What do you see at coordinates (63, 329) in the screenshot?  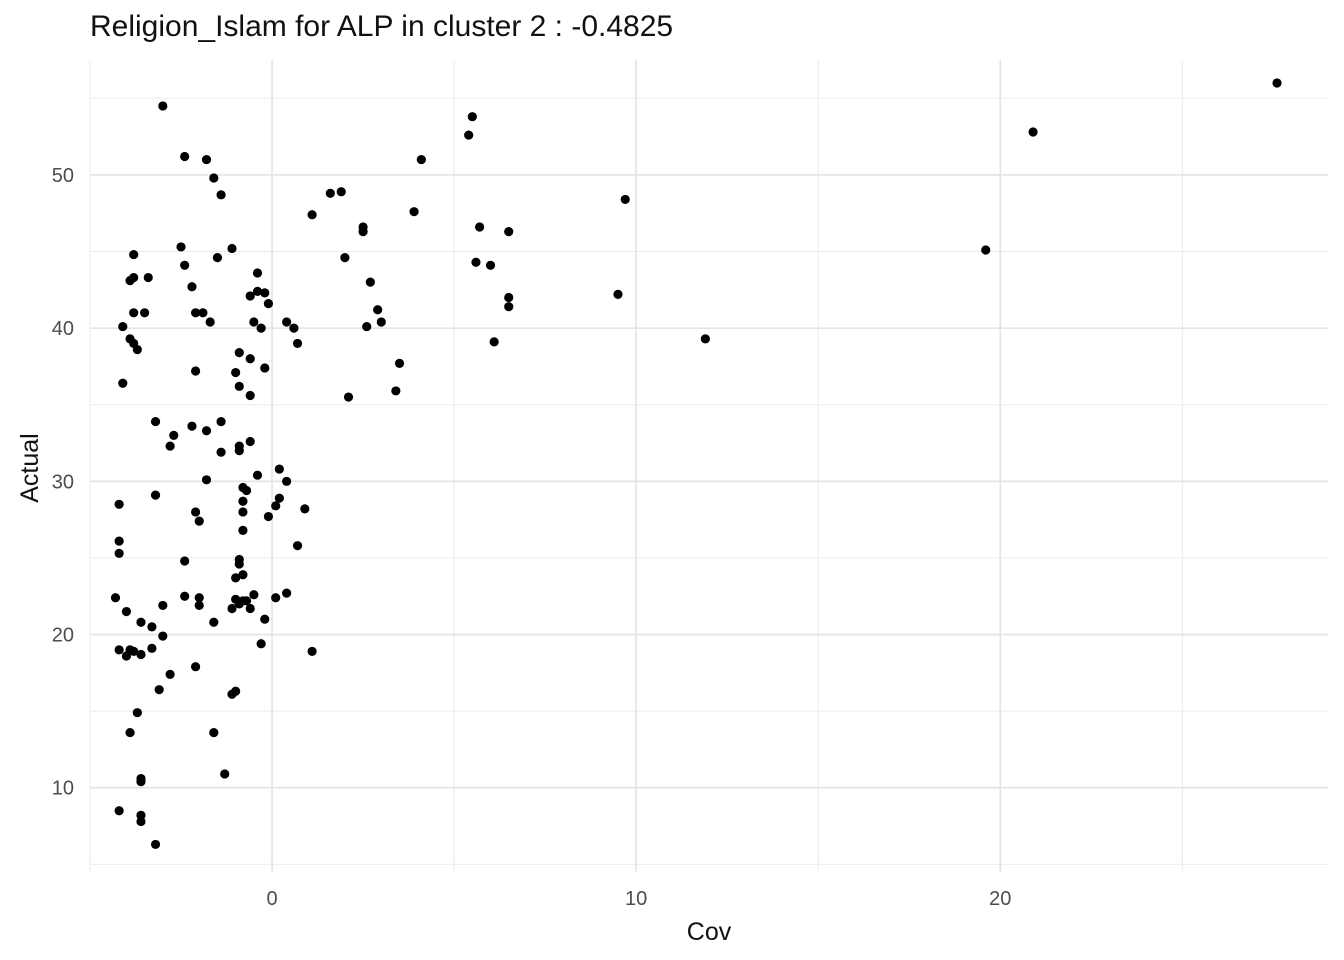 I see `y-tick-label: 40` at bounding box center [63, 329].